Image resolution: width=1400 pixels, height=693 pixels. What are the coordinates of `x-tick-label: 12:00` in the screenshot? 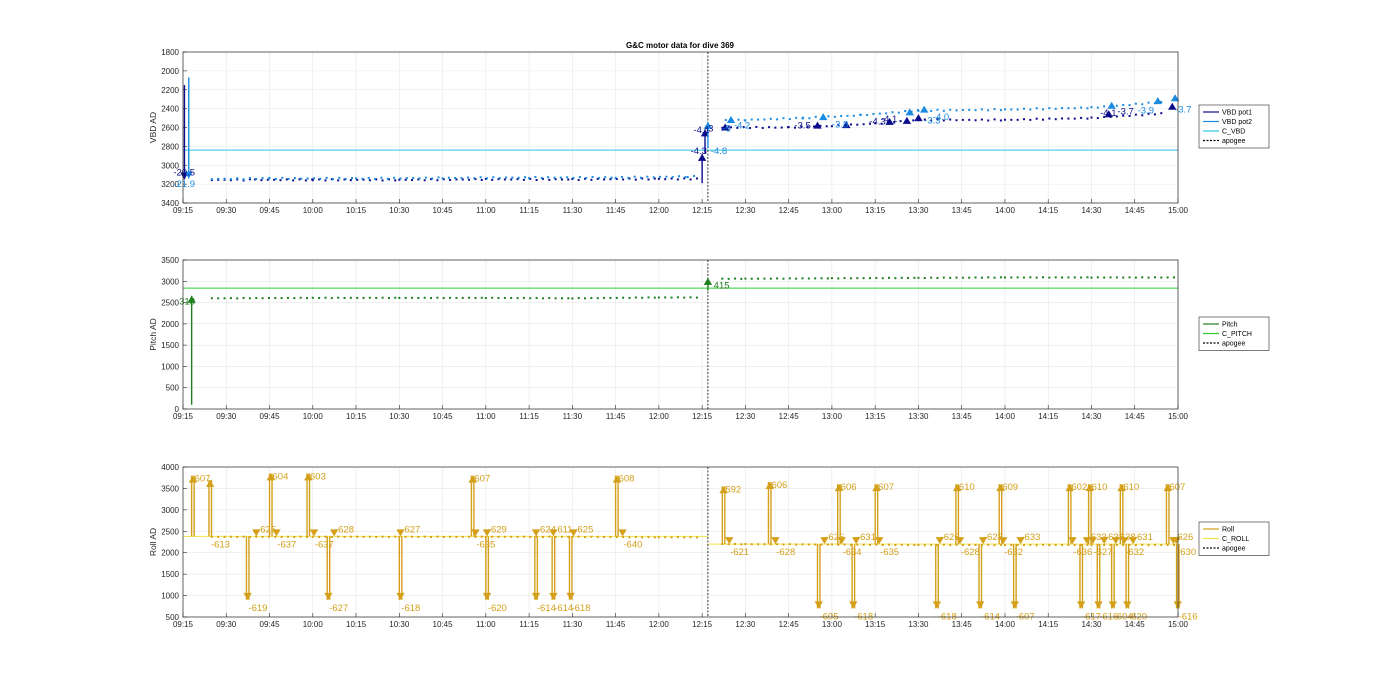 It's located at (659, 210).